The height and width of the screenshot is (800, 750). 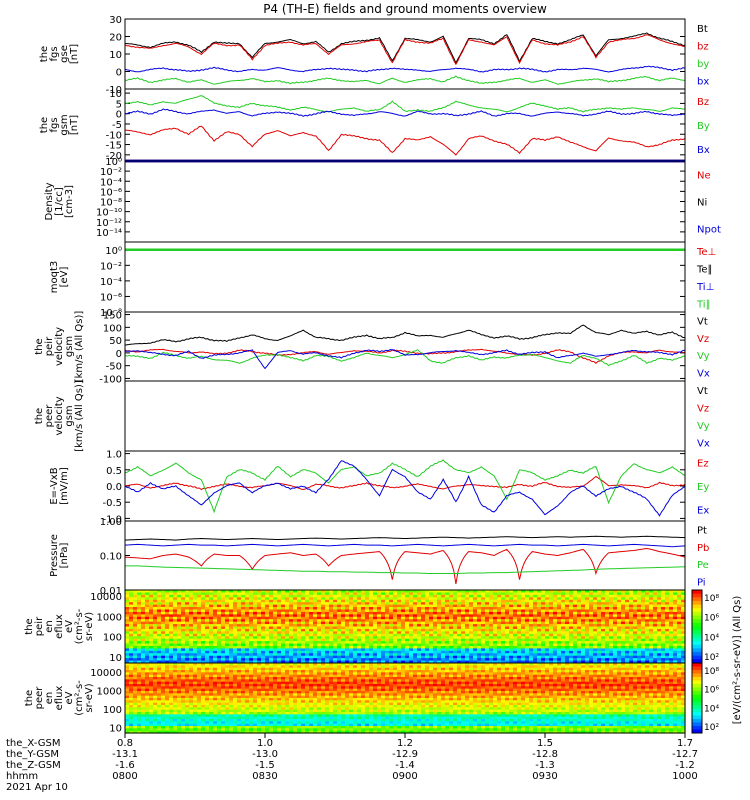 What do you see at coordinates (405, 416) in the screenshot?
I see `panel-frame` at bounding box center [405, 416].